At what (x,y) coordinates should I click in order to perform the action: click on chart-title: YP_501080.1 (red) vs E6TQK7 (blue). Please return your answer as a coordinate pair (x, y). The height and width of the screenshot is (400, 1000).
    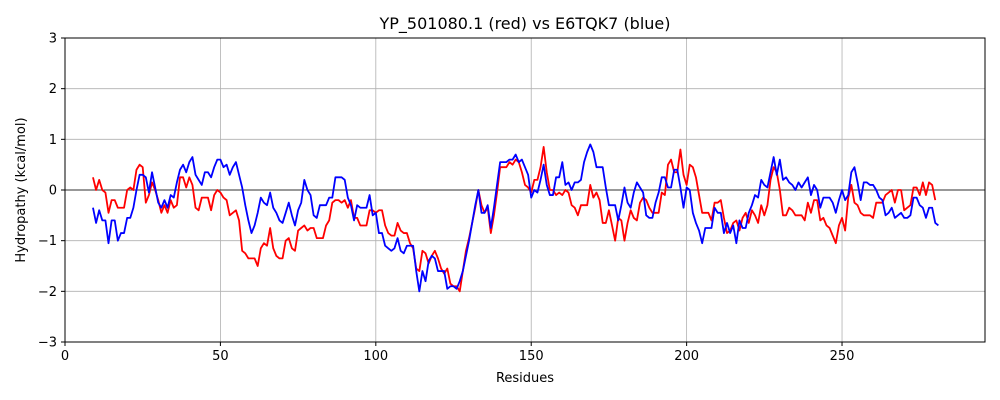
    Looking at the image, I should click on (524, 24).